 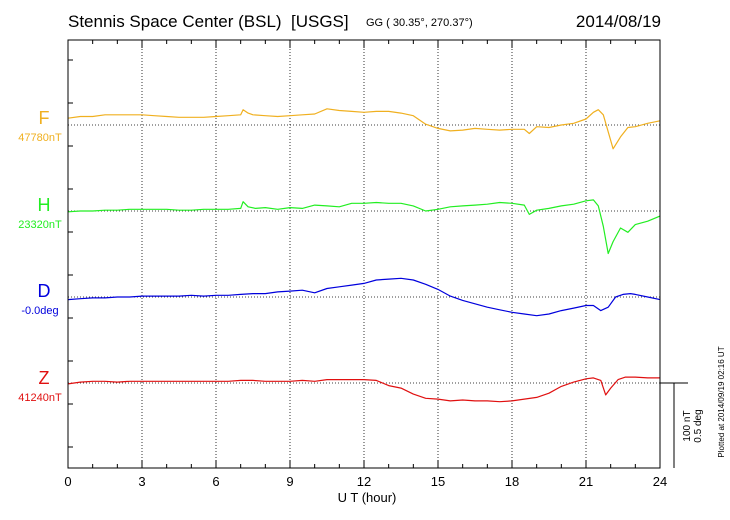 What do you see at coordinates (40, 225) in the screenshot?
I see `series-baseline-H: 23320nT` at bounding box center [40, 225].